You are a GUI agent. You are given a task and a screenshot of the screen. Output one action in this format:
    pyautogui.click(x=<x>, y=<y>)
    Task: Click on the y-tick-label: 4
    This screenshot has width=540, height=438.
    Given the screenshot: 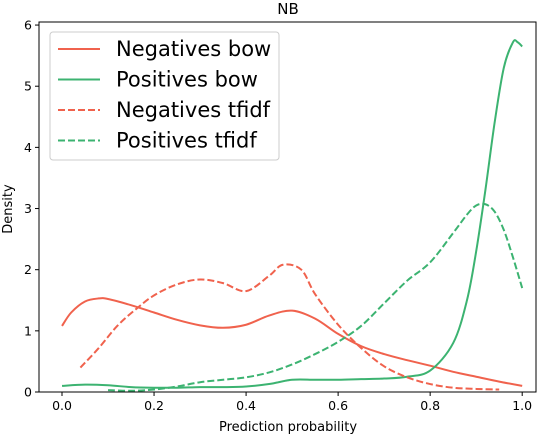 What is the action you would take?
    pyautogui.click(x=28, y=147)
    